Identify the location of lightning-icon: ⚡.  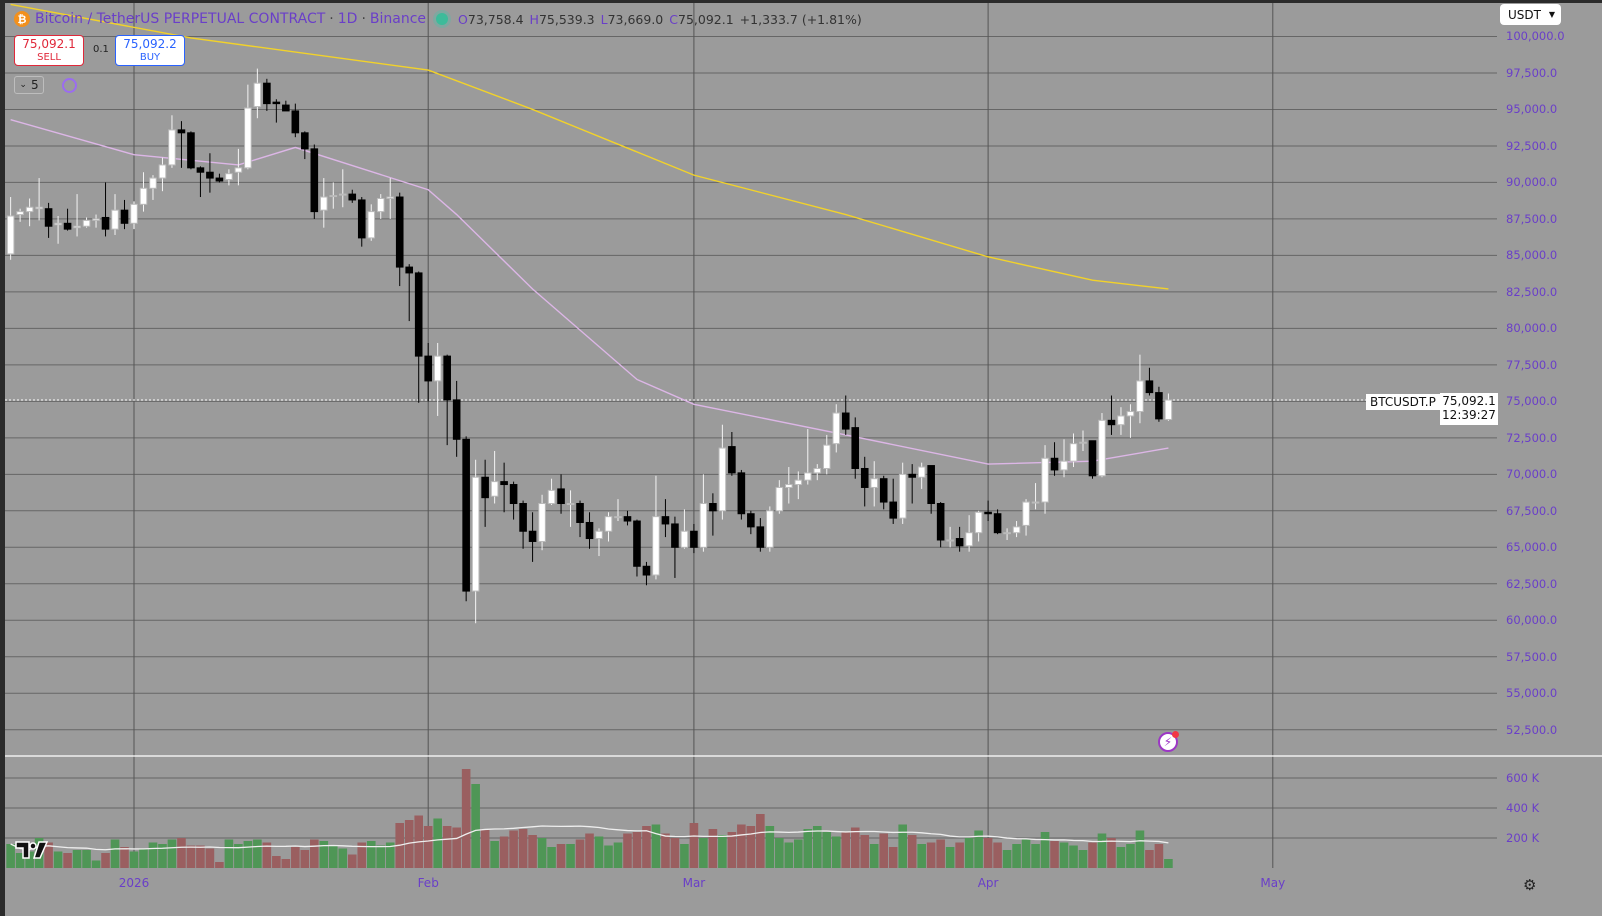
(1168, 741).